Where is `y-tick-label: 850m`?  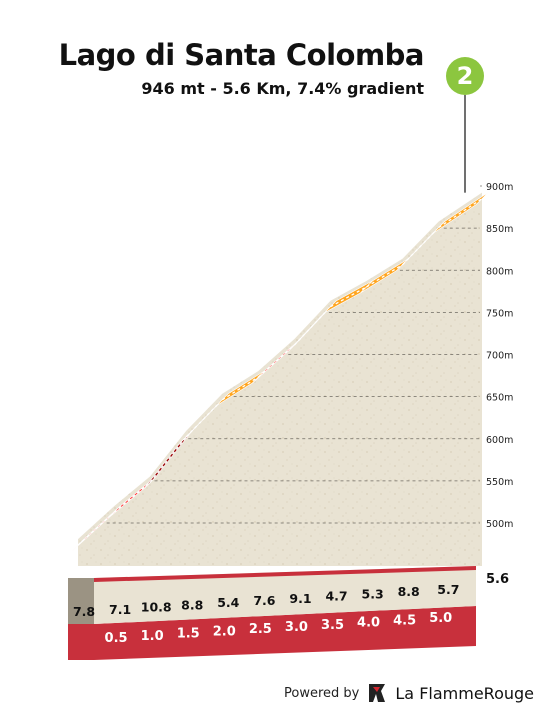
y-tick-label: 850m is located at coordinates (499, 229).